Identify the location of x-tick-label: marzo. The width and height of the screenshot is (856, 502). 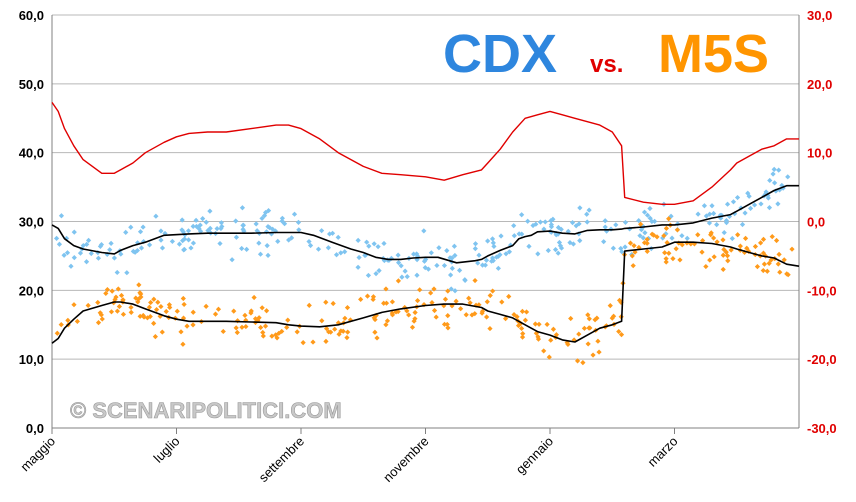
(662, 452).